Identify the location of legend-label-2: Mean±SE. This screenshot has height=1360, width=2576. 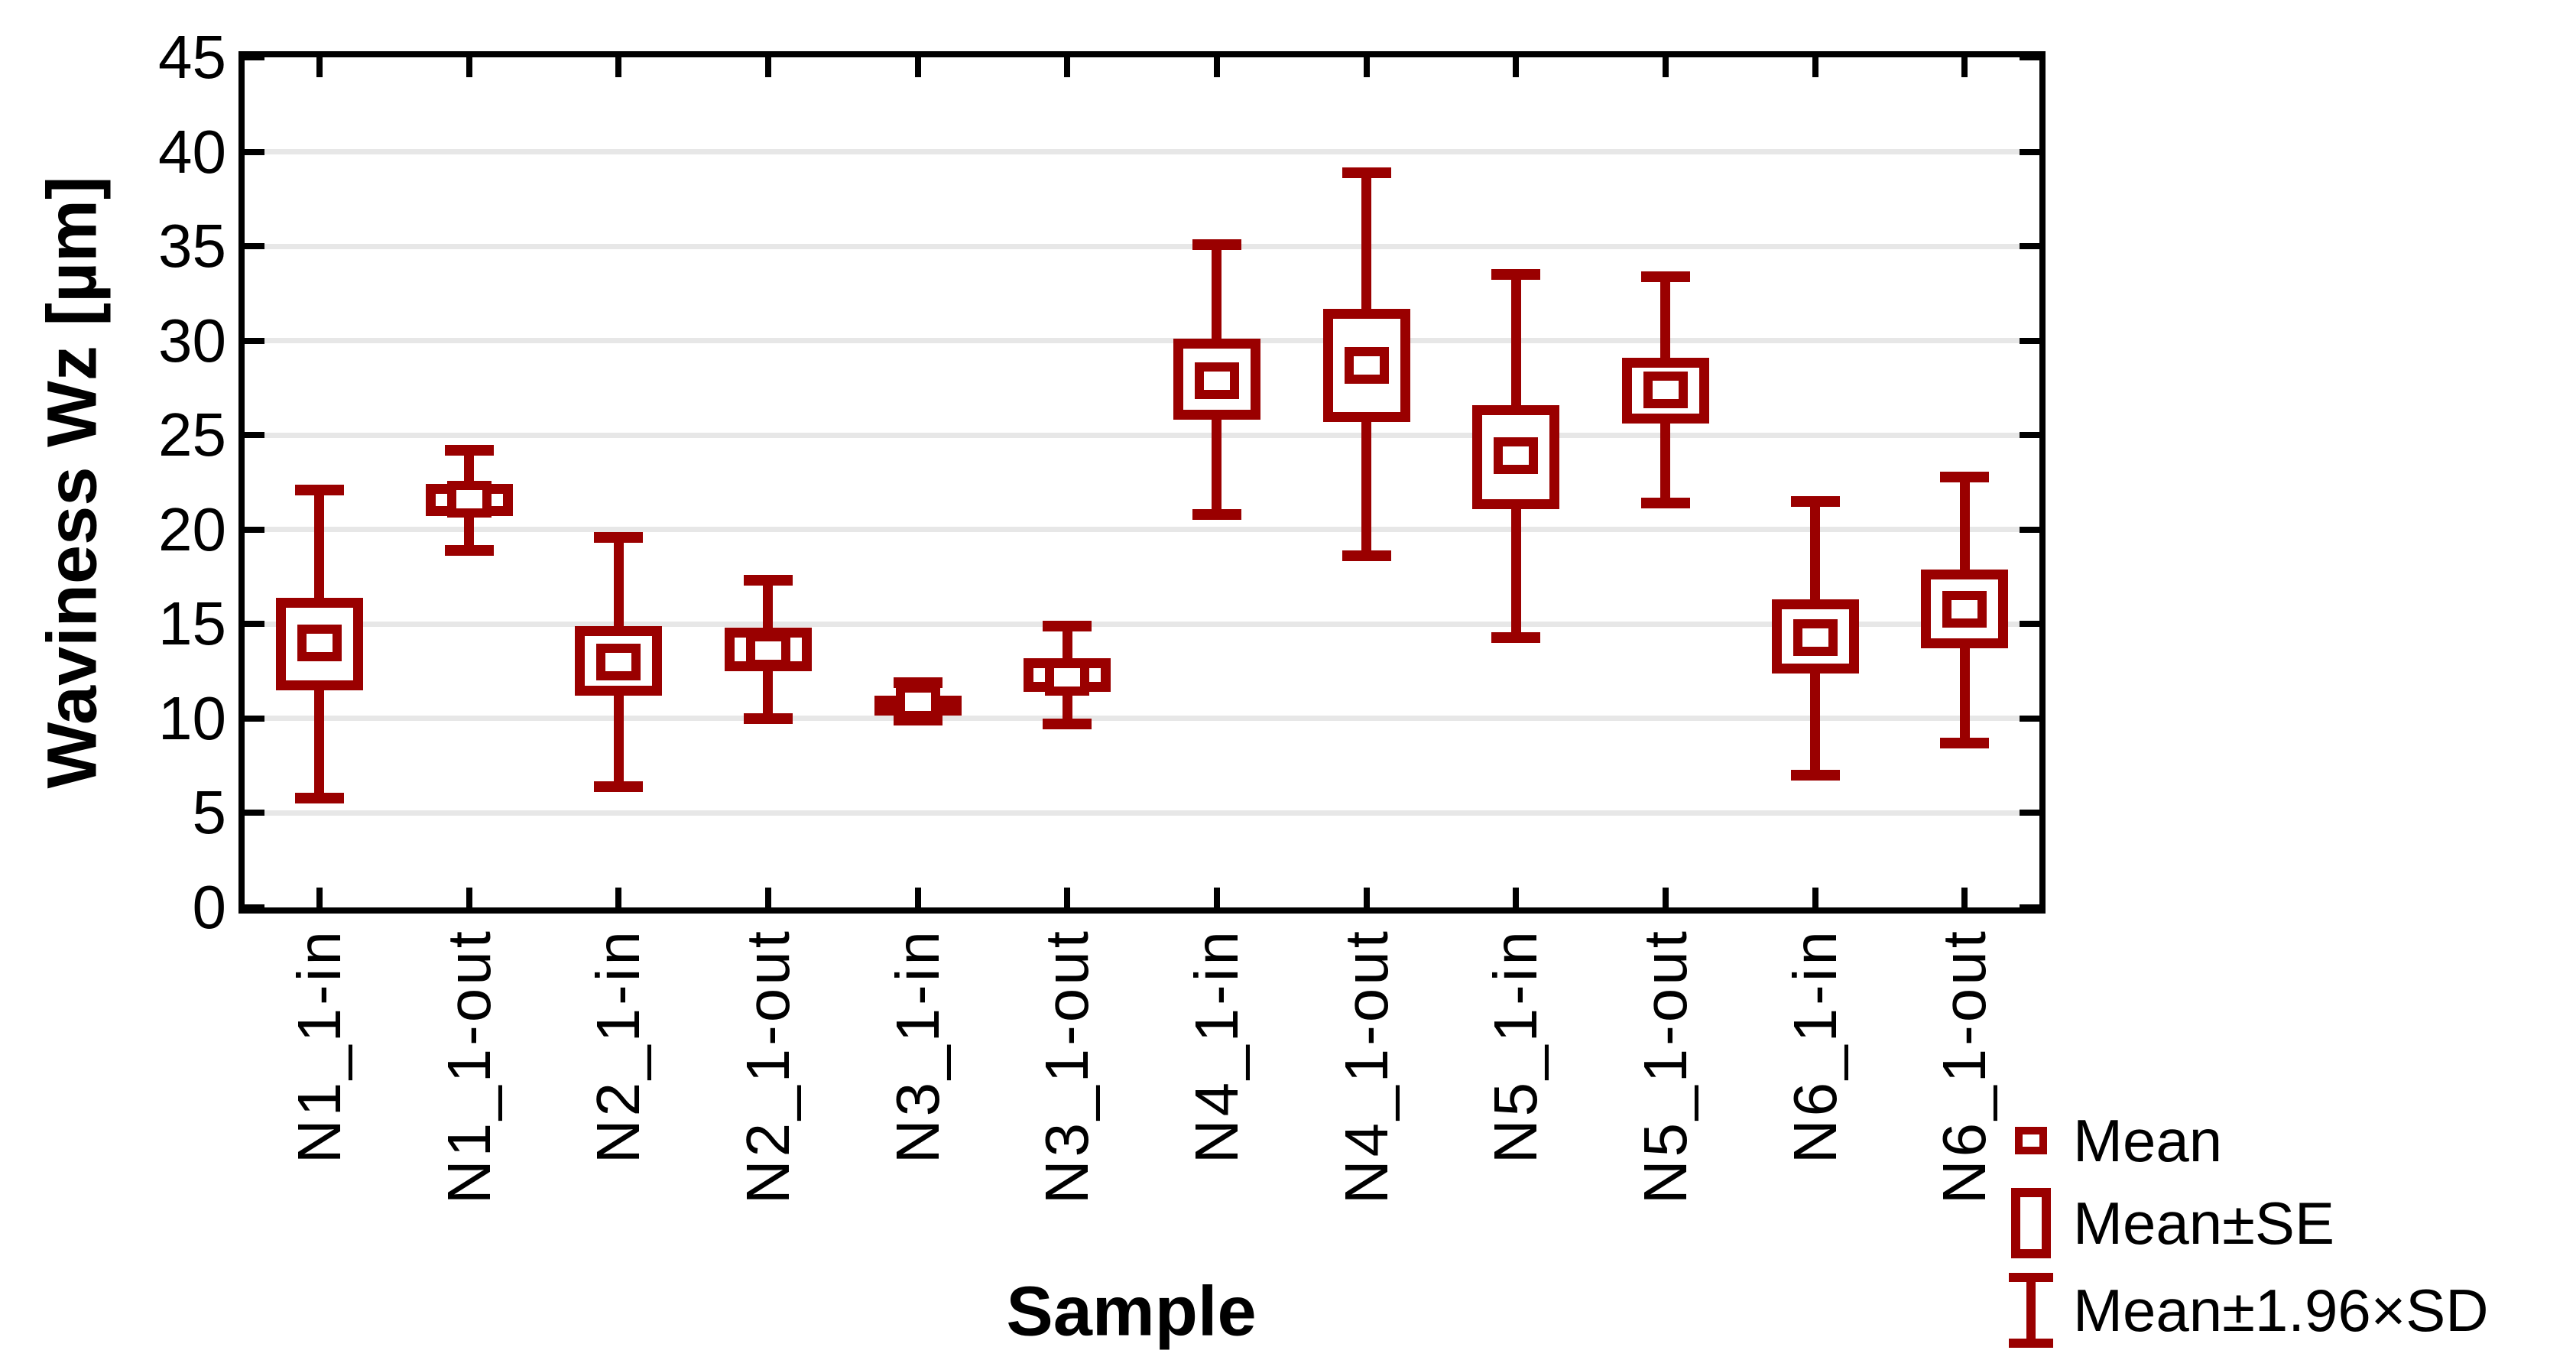
(2203, 1223).